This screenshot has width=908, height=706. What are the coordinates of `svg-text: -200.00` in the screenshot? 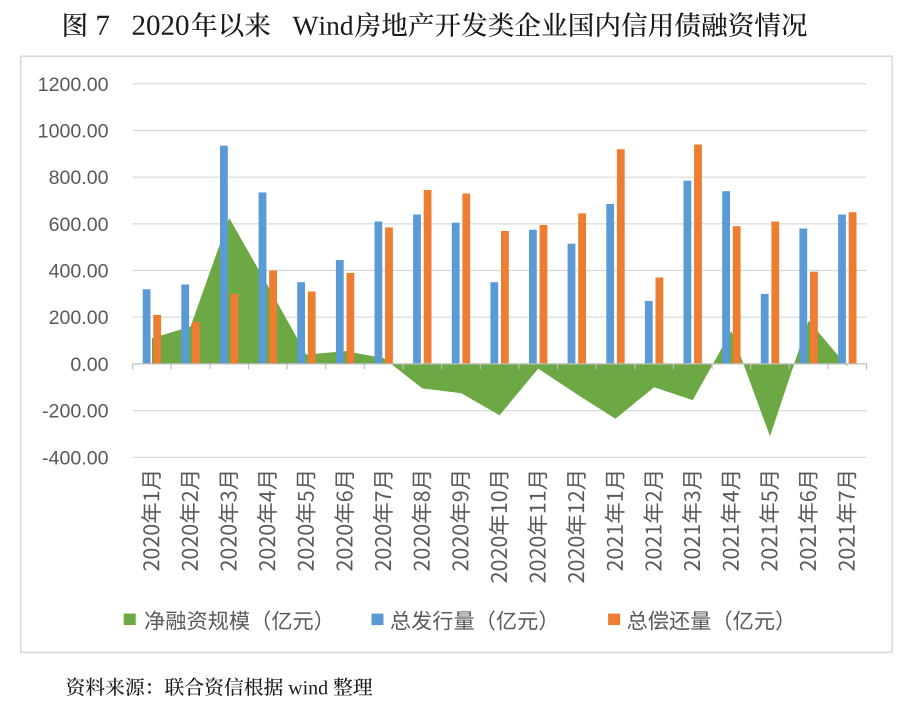 It's located at (75, 412).